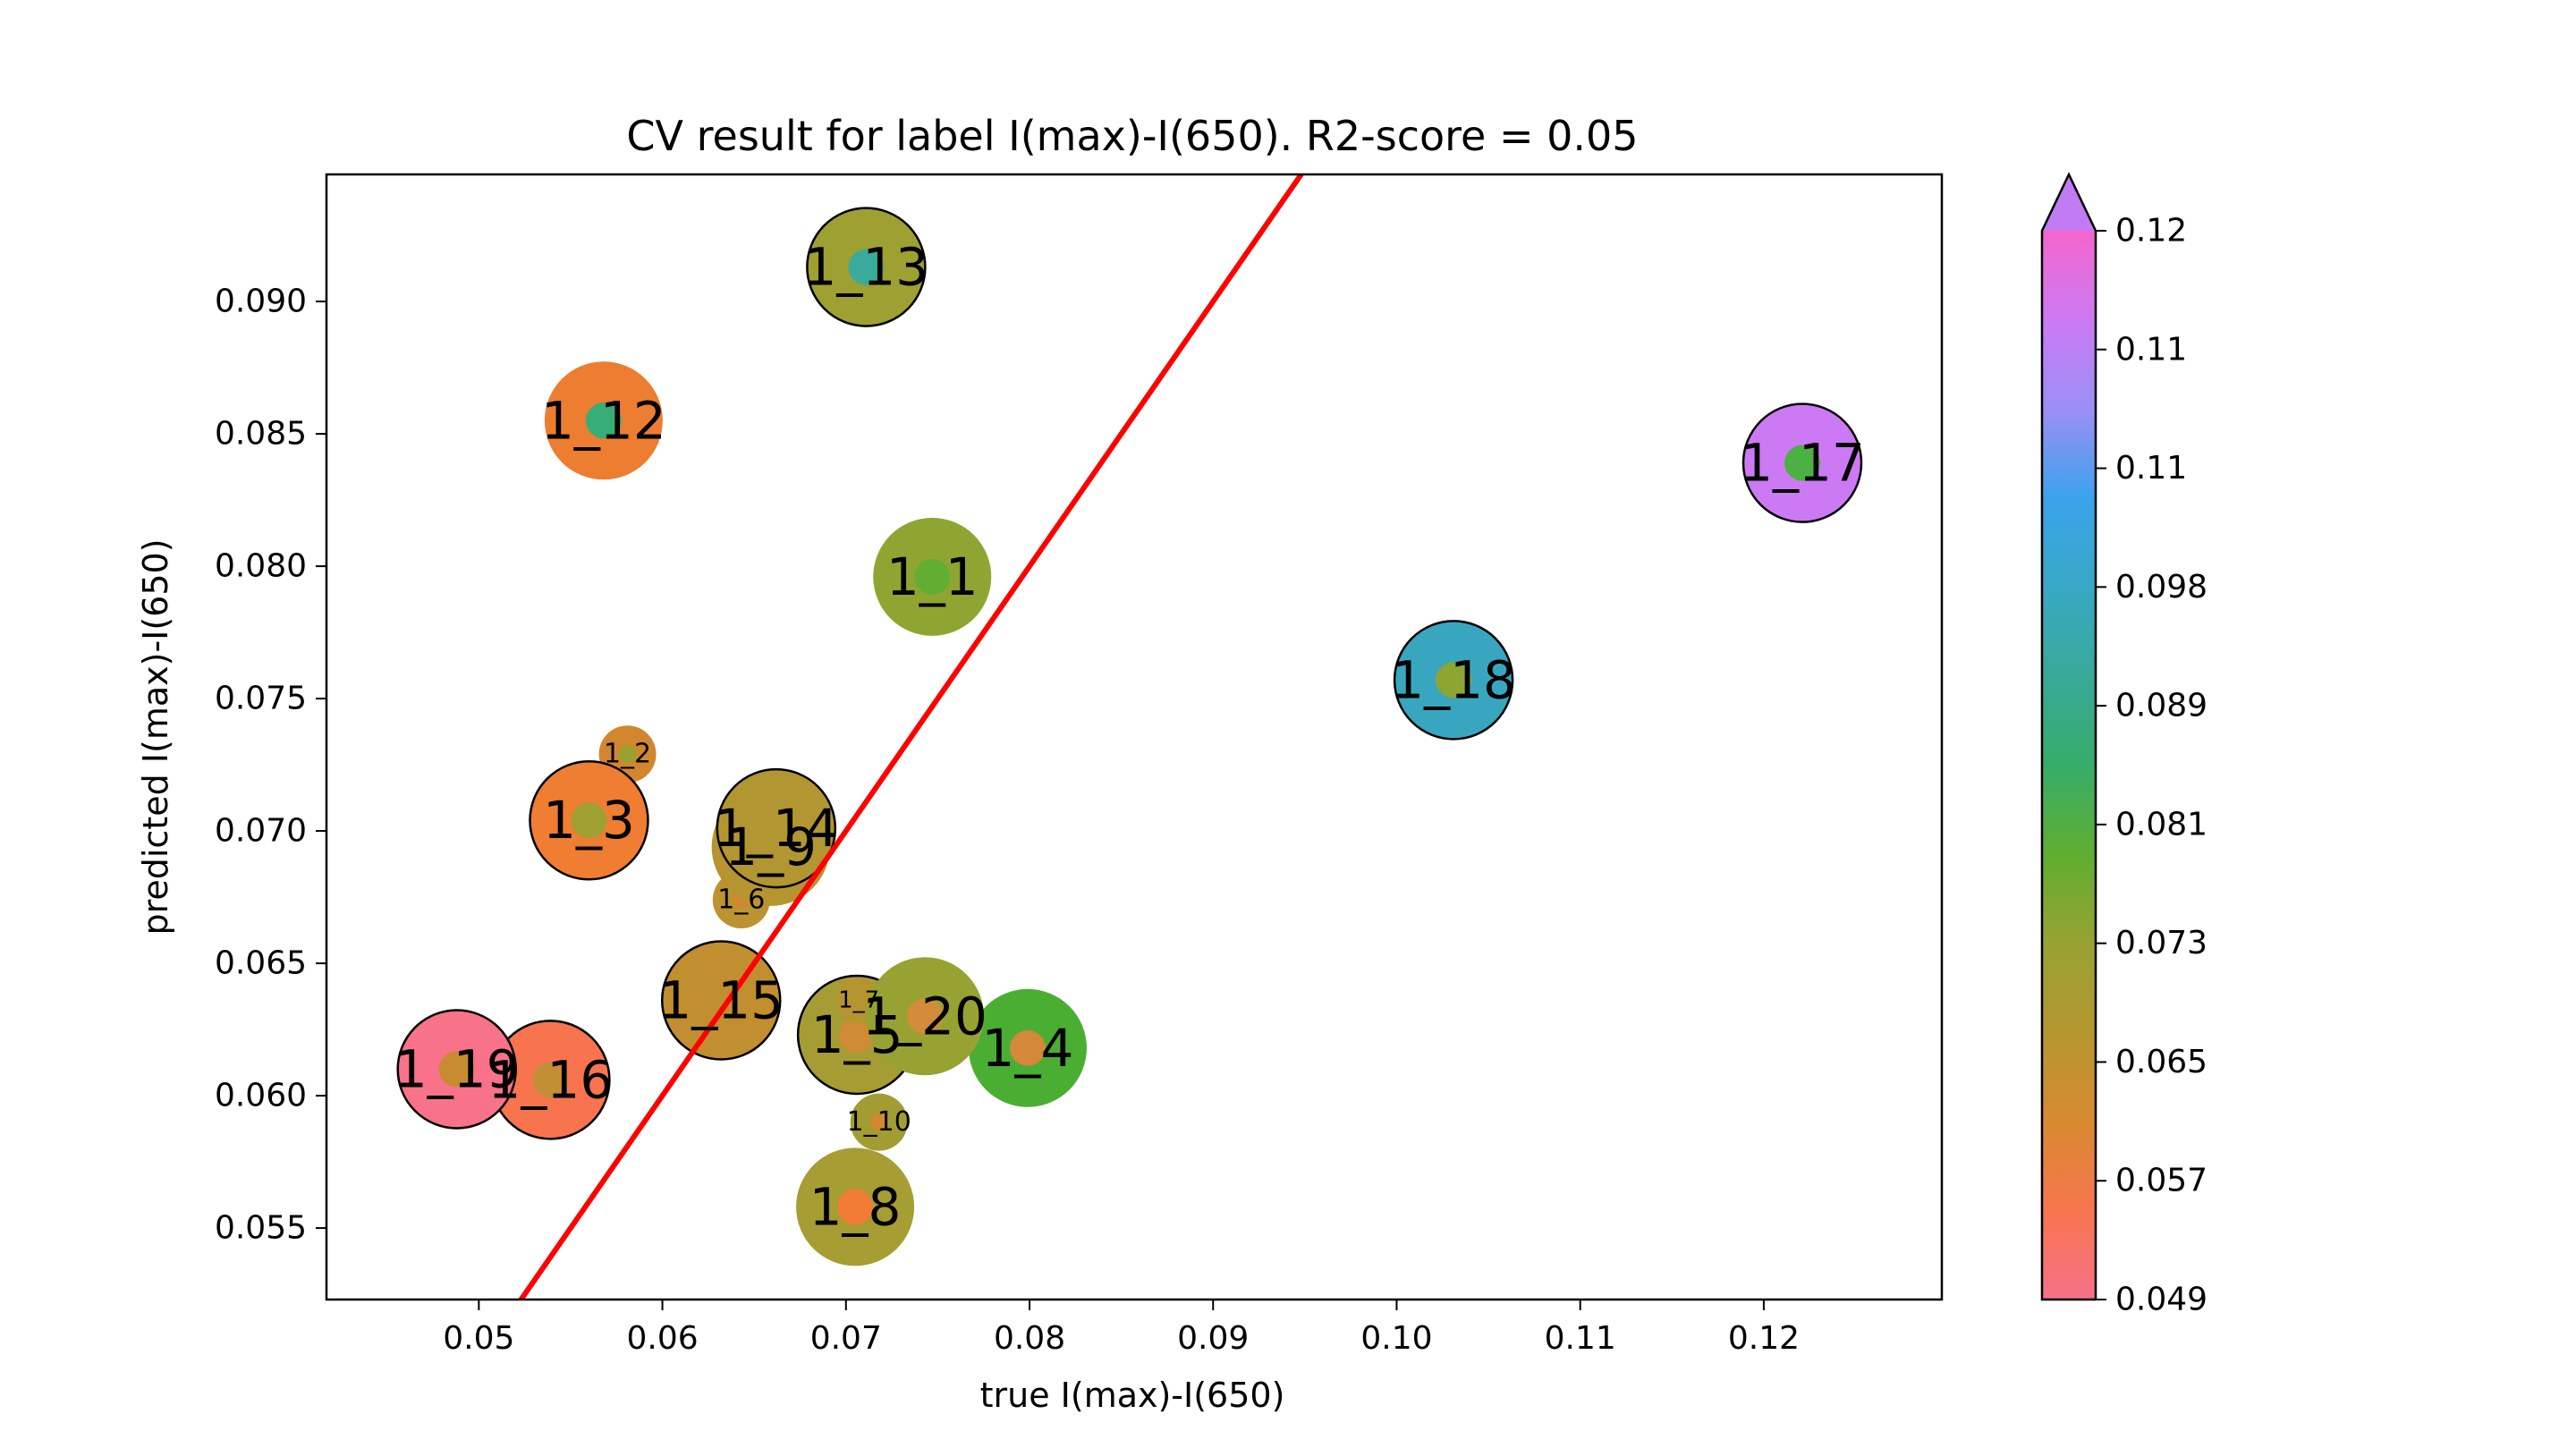 The width and height of the screenshot is (2576, 1448). I want to click on colorbar-extend-arrow, so click(2069, 202).